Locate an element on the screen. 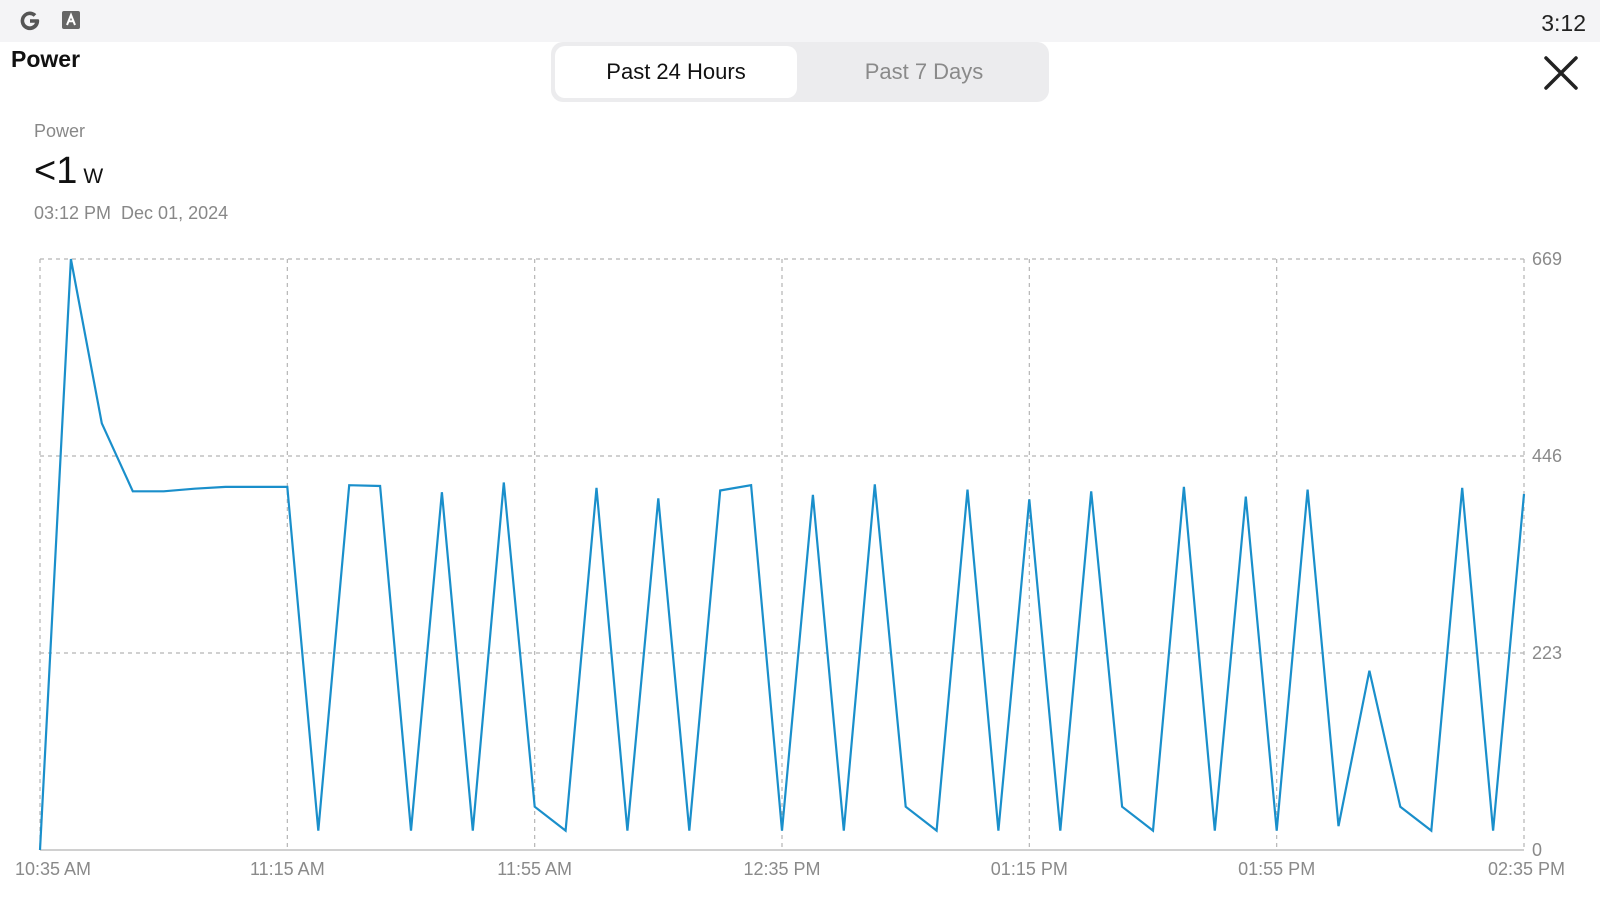 Image resolution: width=1600 pixels, height=899 pixels. x-tick-label: 02:35 PM is located at coordinates (1526, 869).